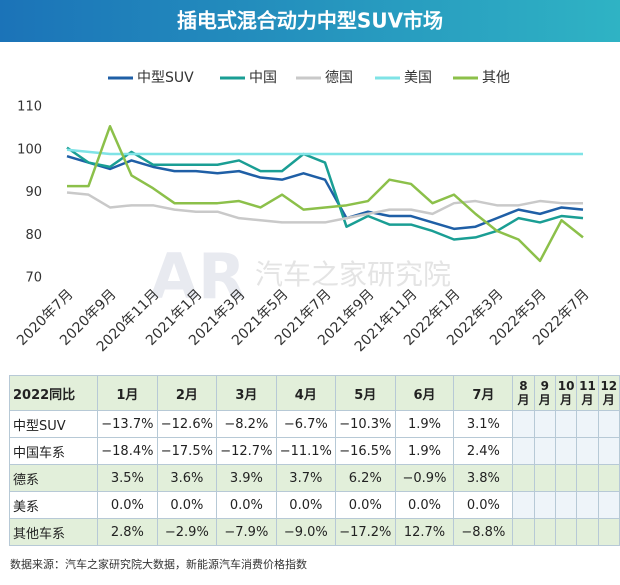  What do you see at coordinates (608, 393) in the screenshot?
I see `table-cell: 12月` at bounding box center [608, 393].